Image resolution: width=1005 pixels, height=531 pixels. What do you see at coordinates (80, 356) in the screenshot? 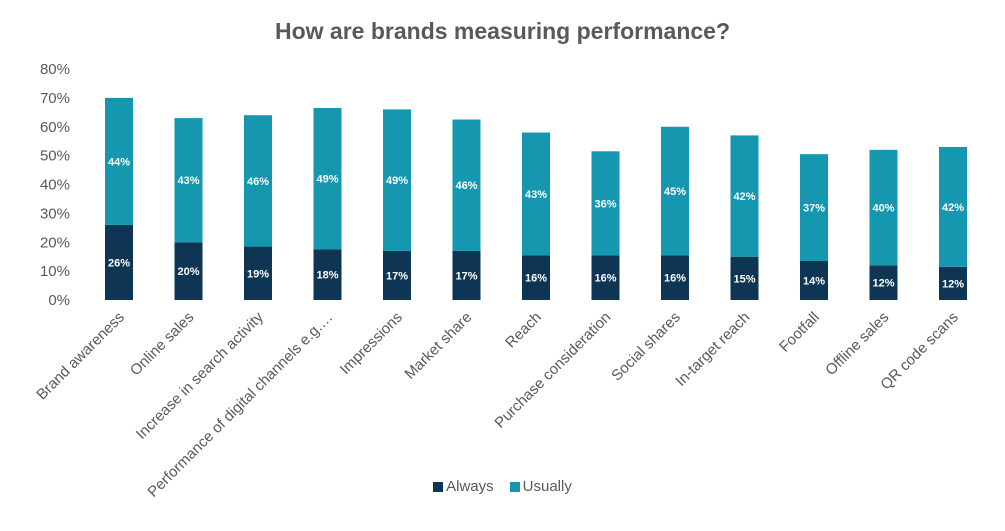
I see `x-tick-label: Brand awareness` at bounding box center [80, 356].